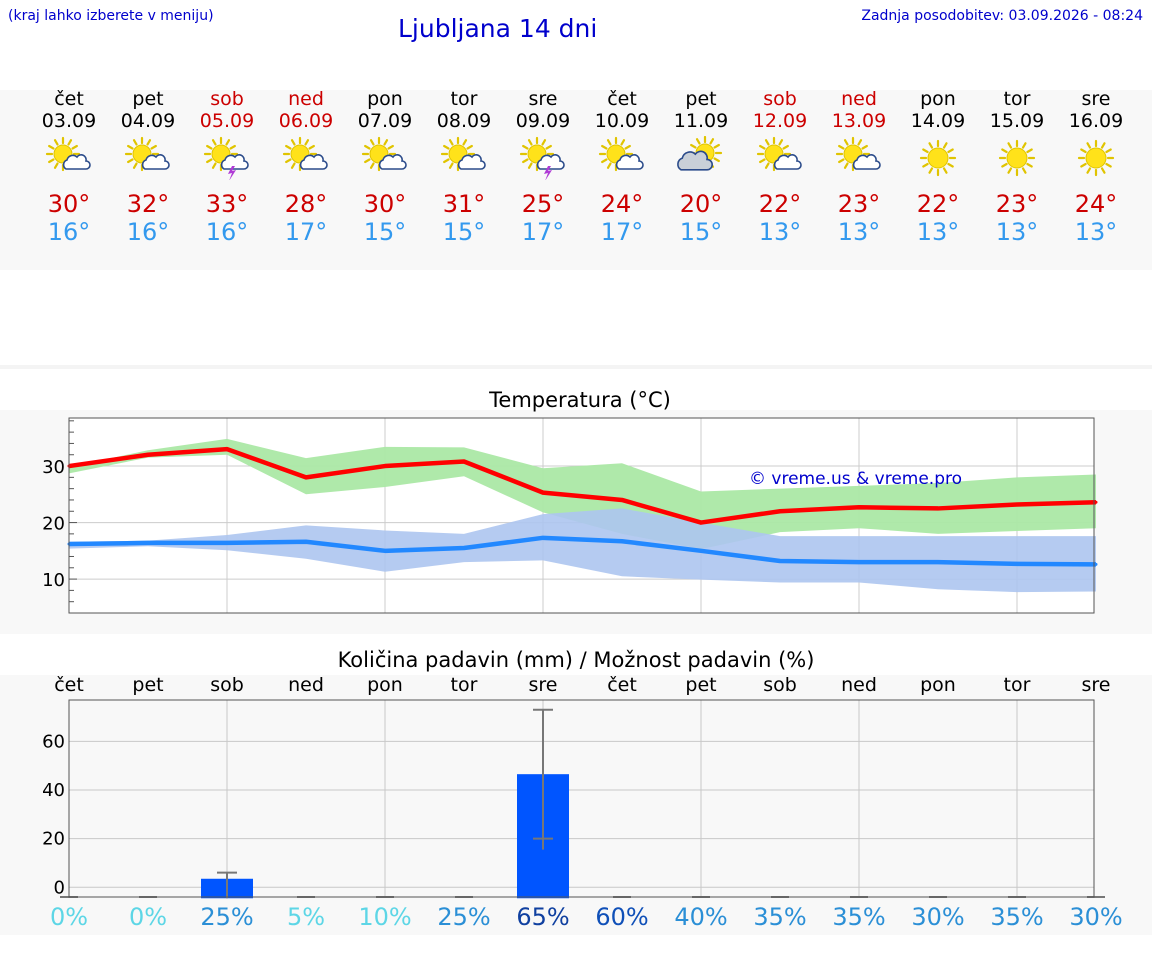  What do you see at coordinates (582, 485) in the screenshot?
I see `max-temp-line` at bounding box center [582, 485].